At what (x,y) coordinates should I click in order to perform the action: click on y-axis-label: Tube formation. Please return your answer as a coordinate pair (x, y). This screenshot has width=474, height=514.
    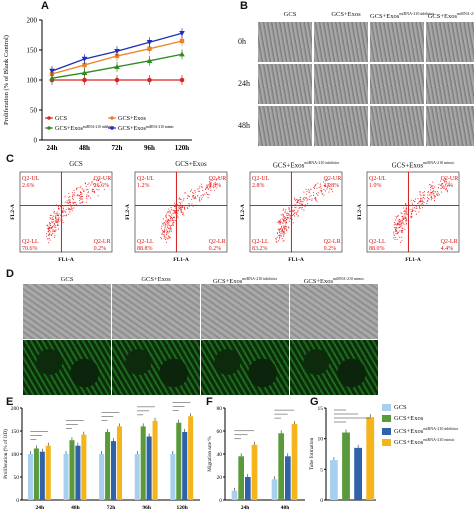
    Looking at the image, I should click on (311, 453).